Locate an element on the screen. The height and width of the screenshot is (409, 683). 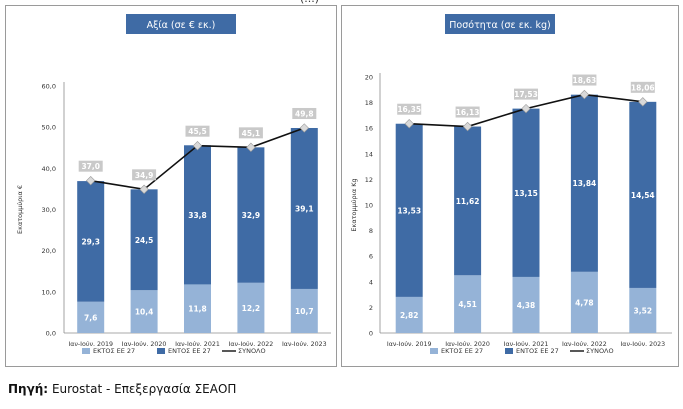
total-label: 34,9 is located at coordinates (144, 175).